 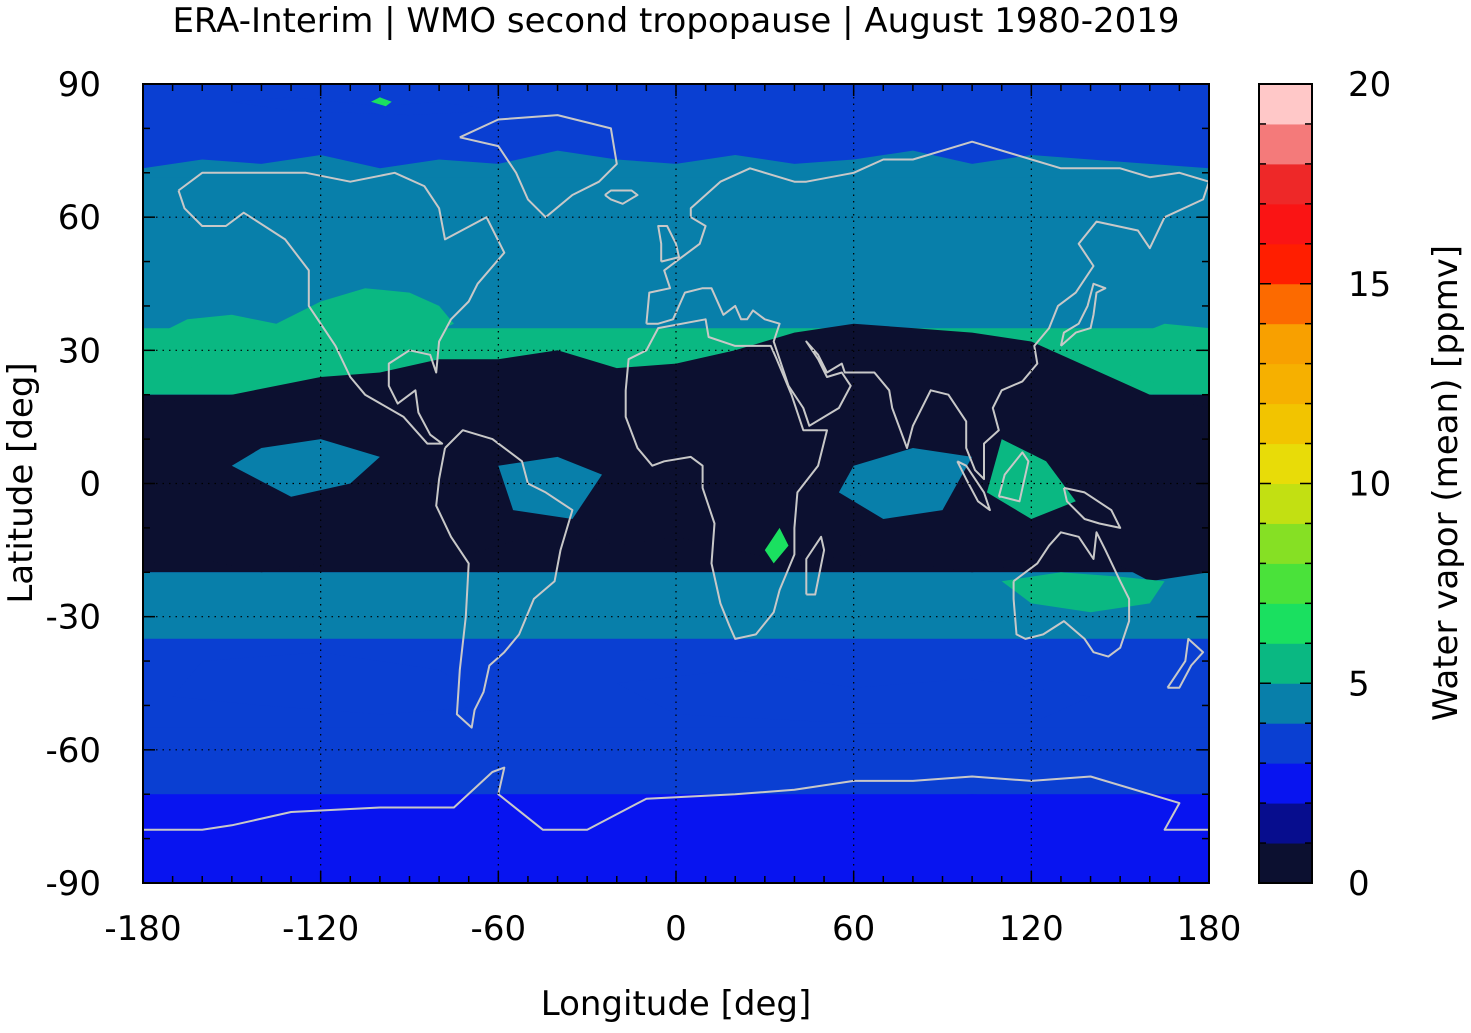 I want to click on x-tick-label: -180, so click(x=142, y=929).